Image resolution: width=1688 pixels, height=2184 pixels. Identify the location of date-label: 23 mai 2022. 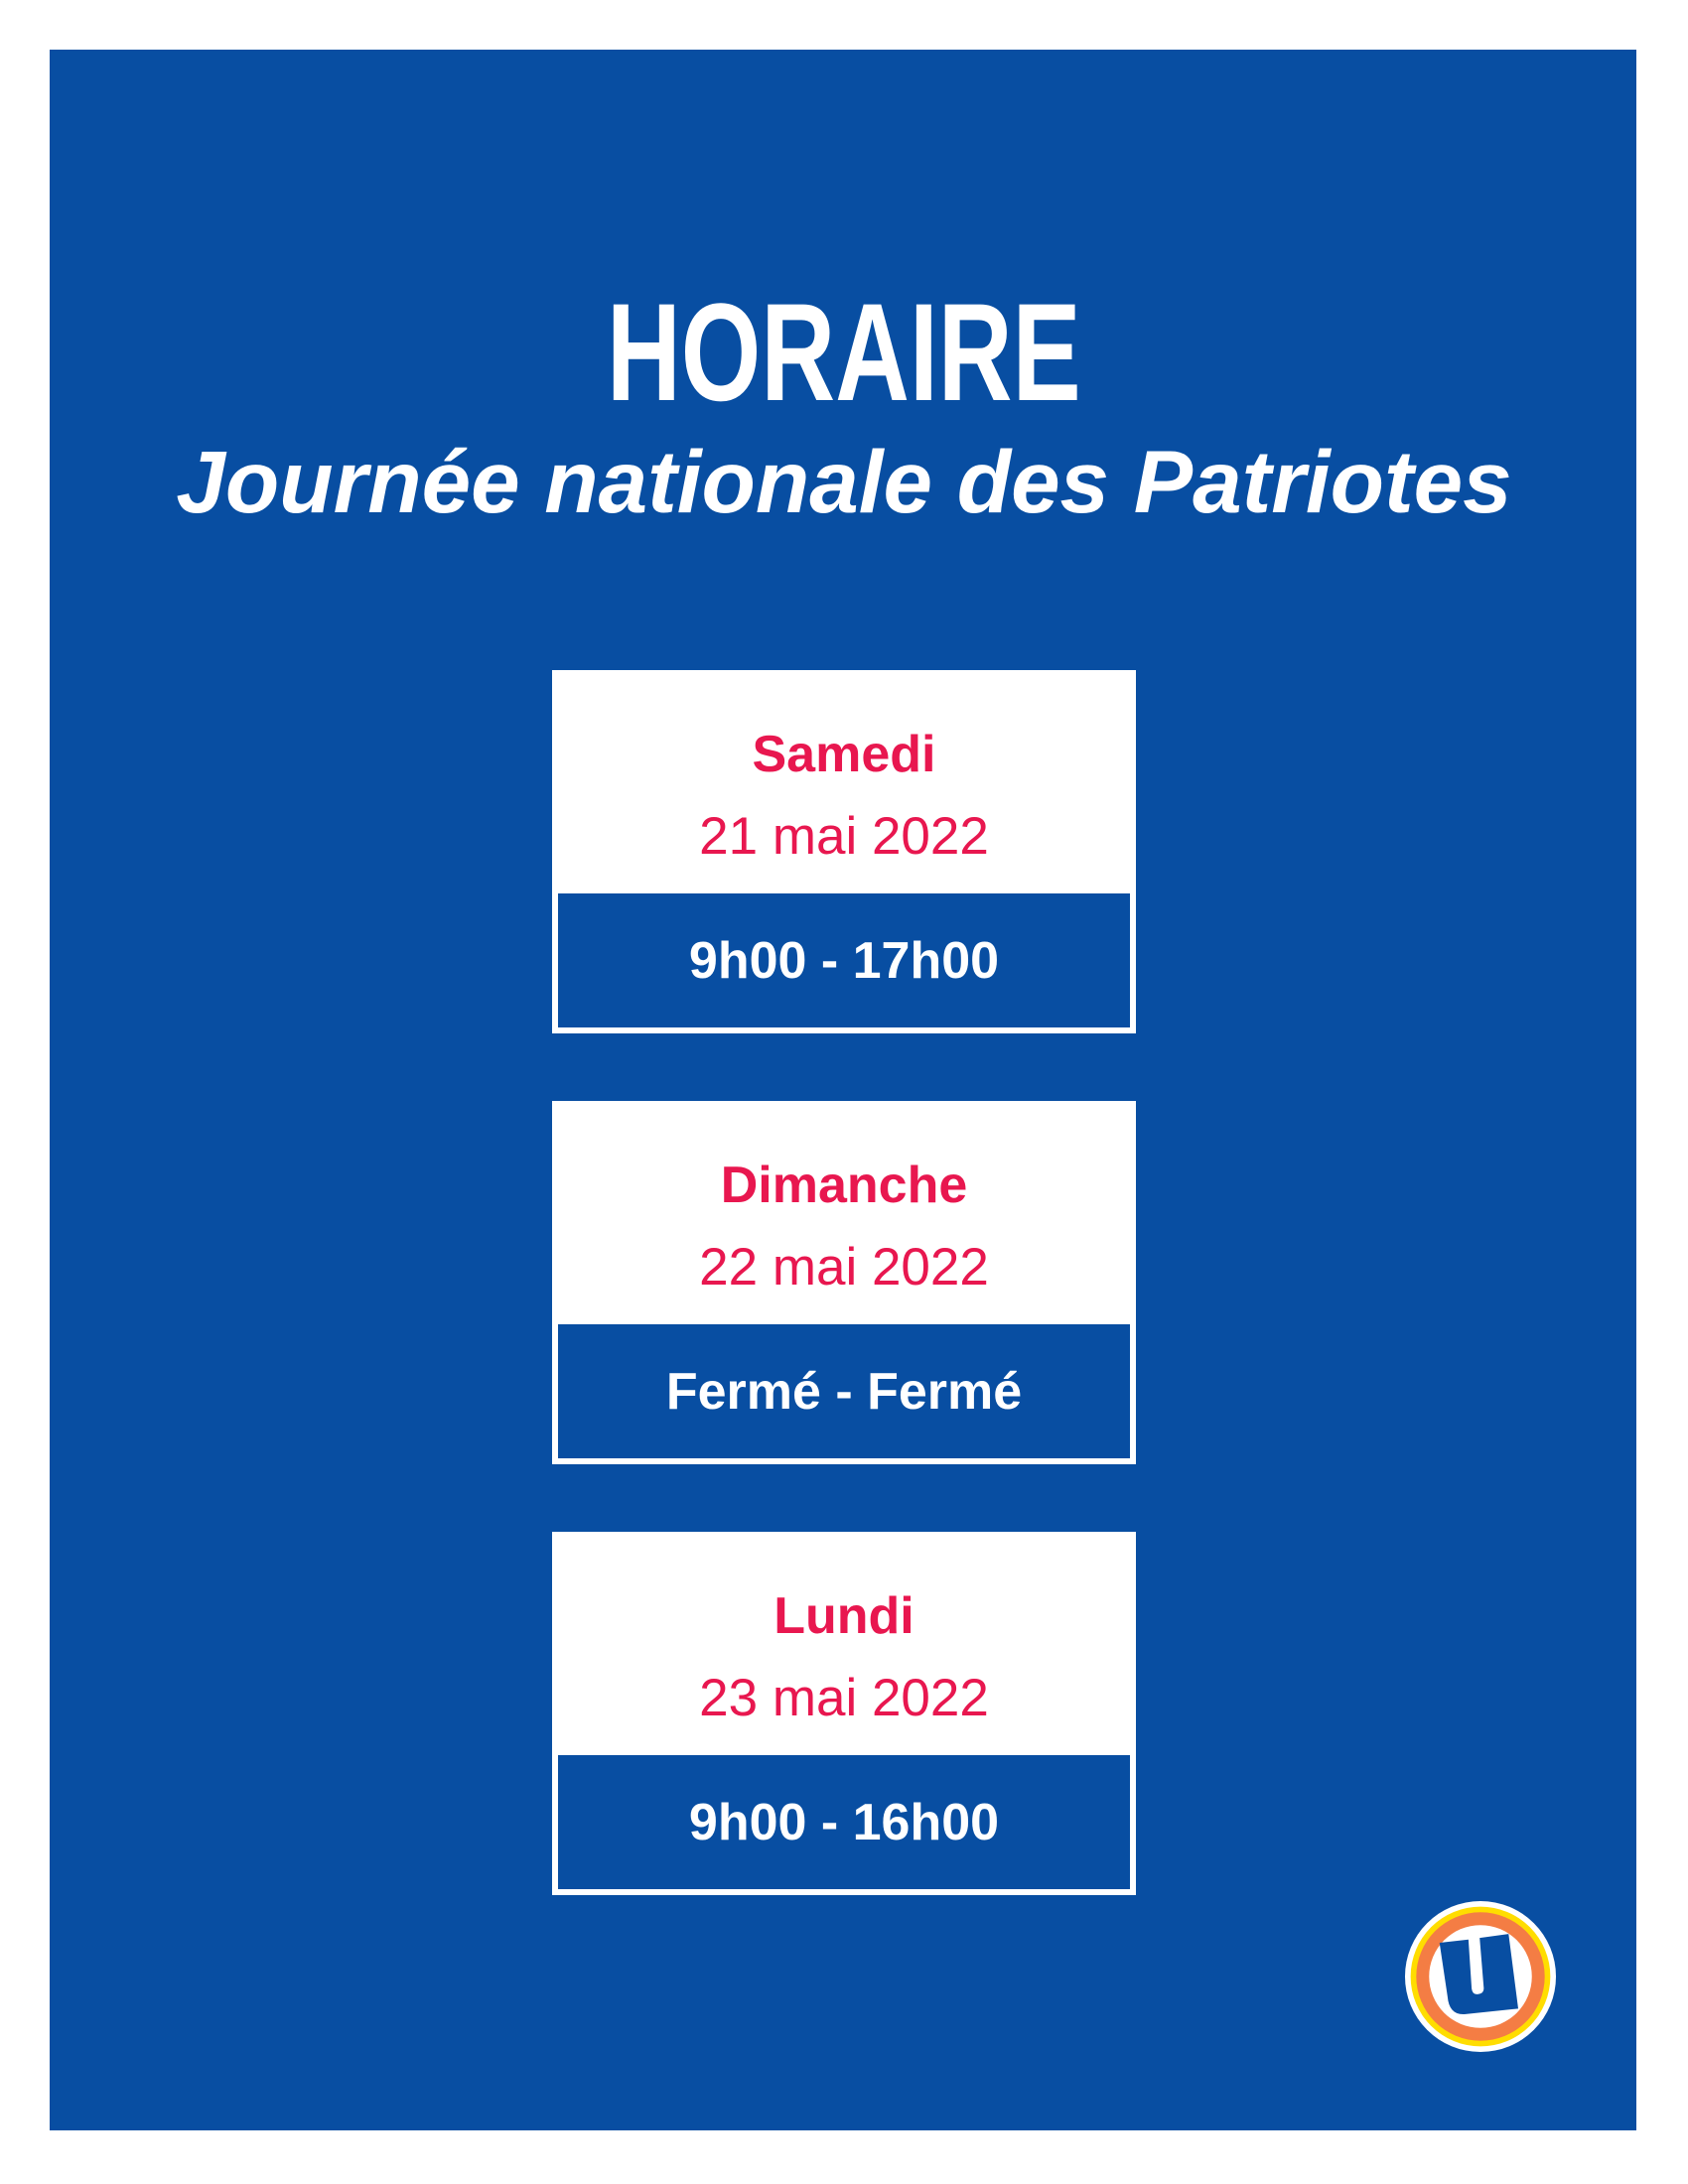
(844, 1698).